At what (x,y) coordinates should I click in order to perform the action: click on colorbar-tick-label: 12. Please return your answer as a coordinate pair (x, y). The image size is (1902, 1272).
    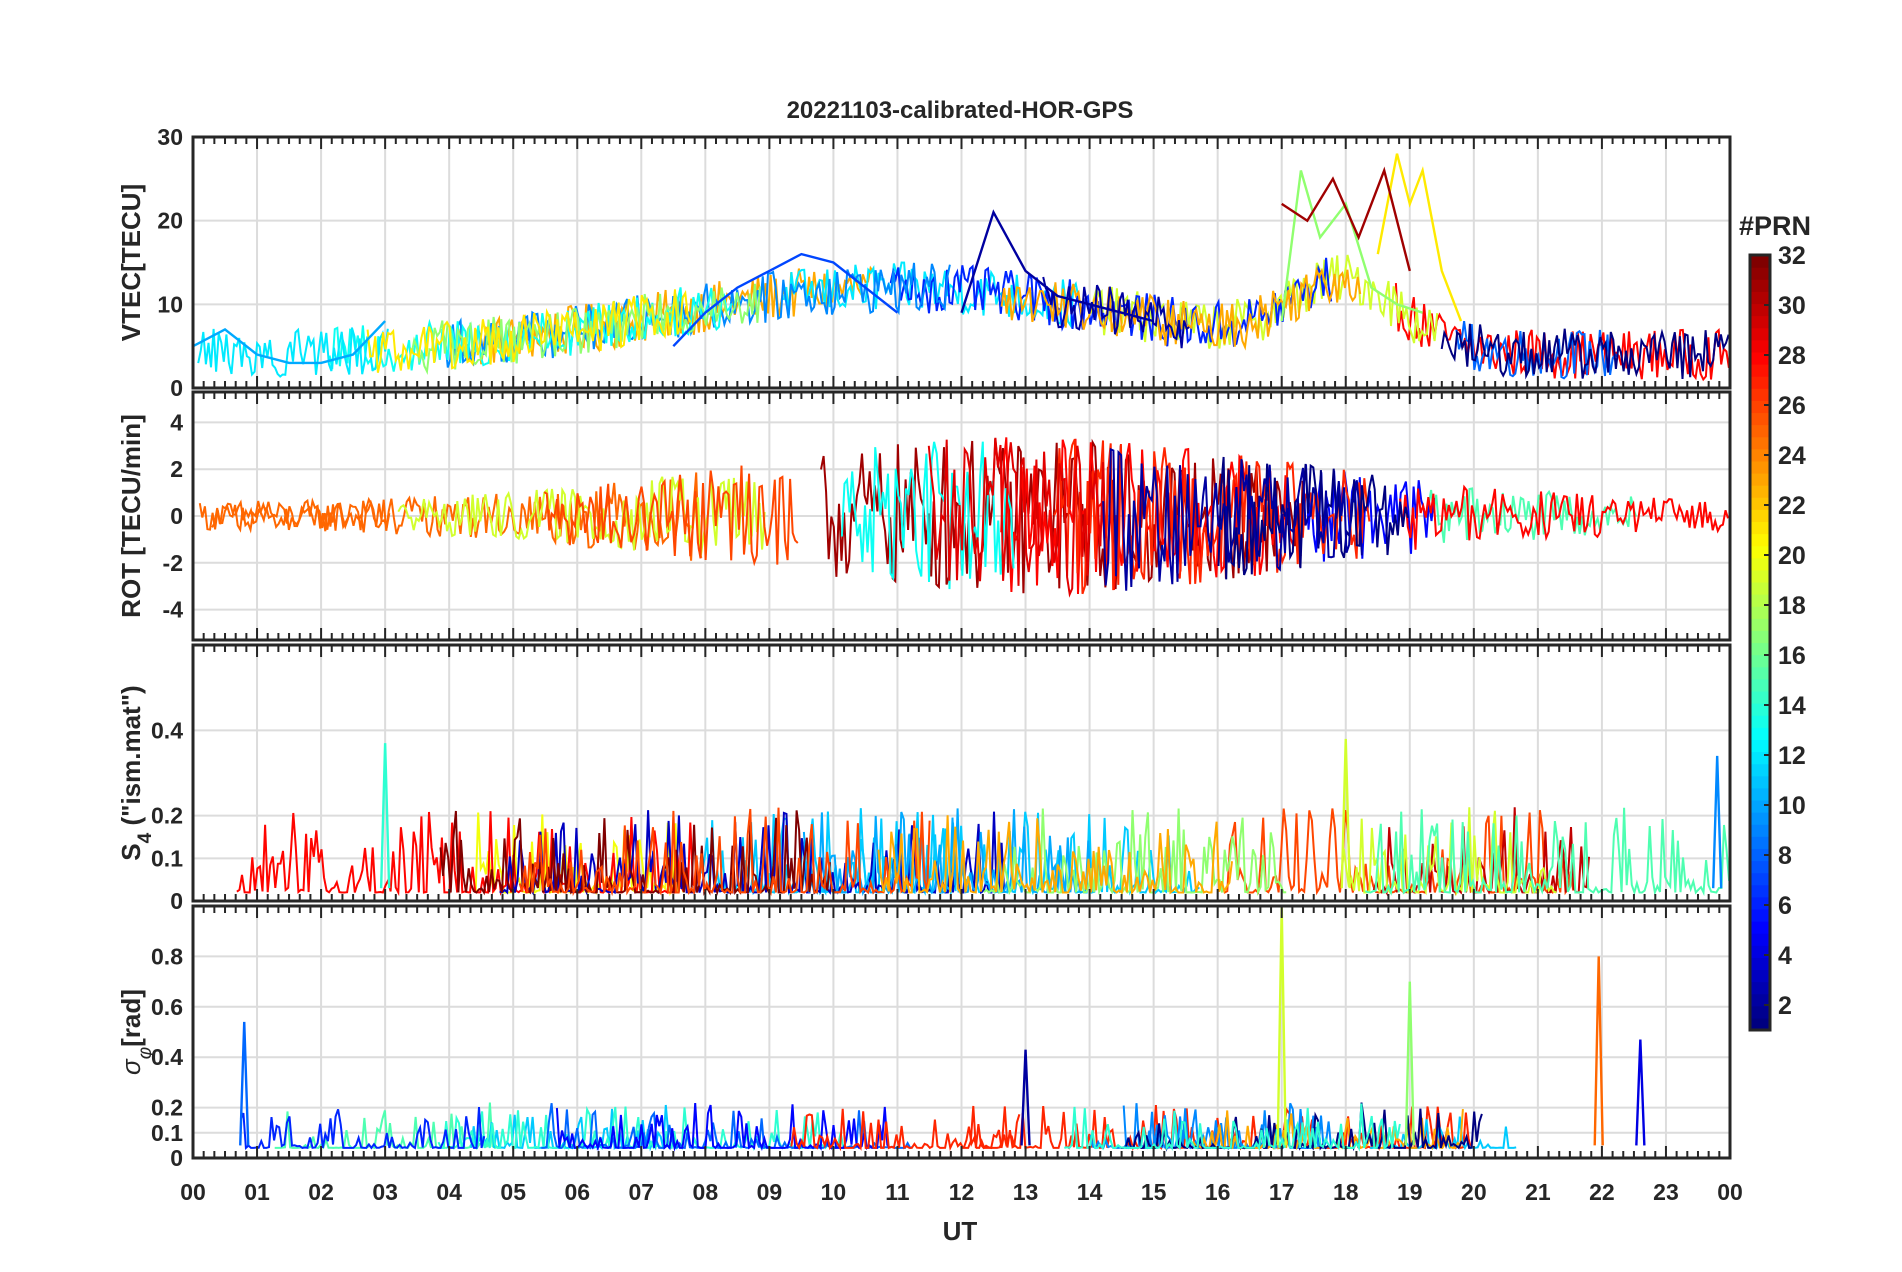
    Looking at the image, I should click on (1792, 756).